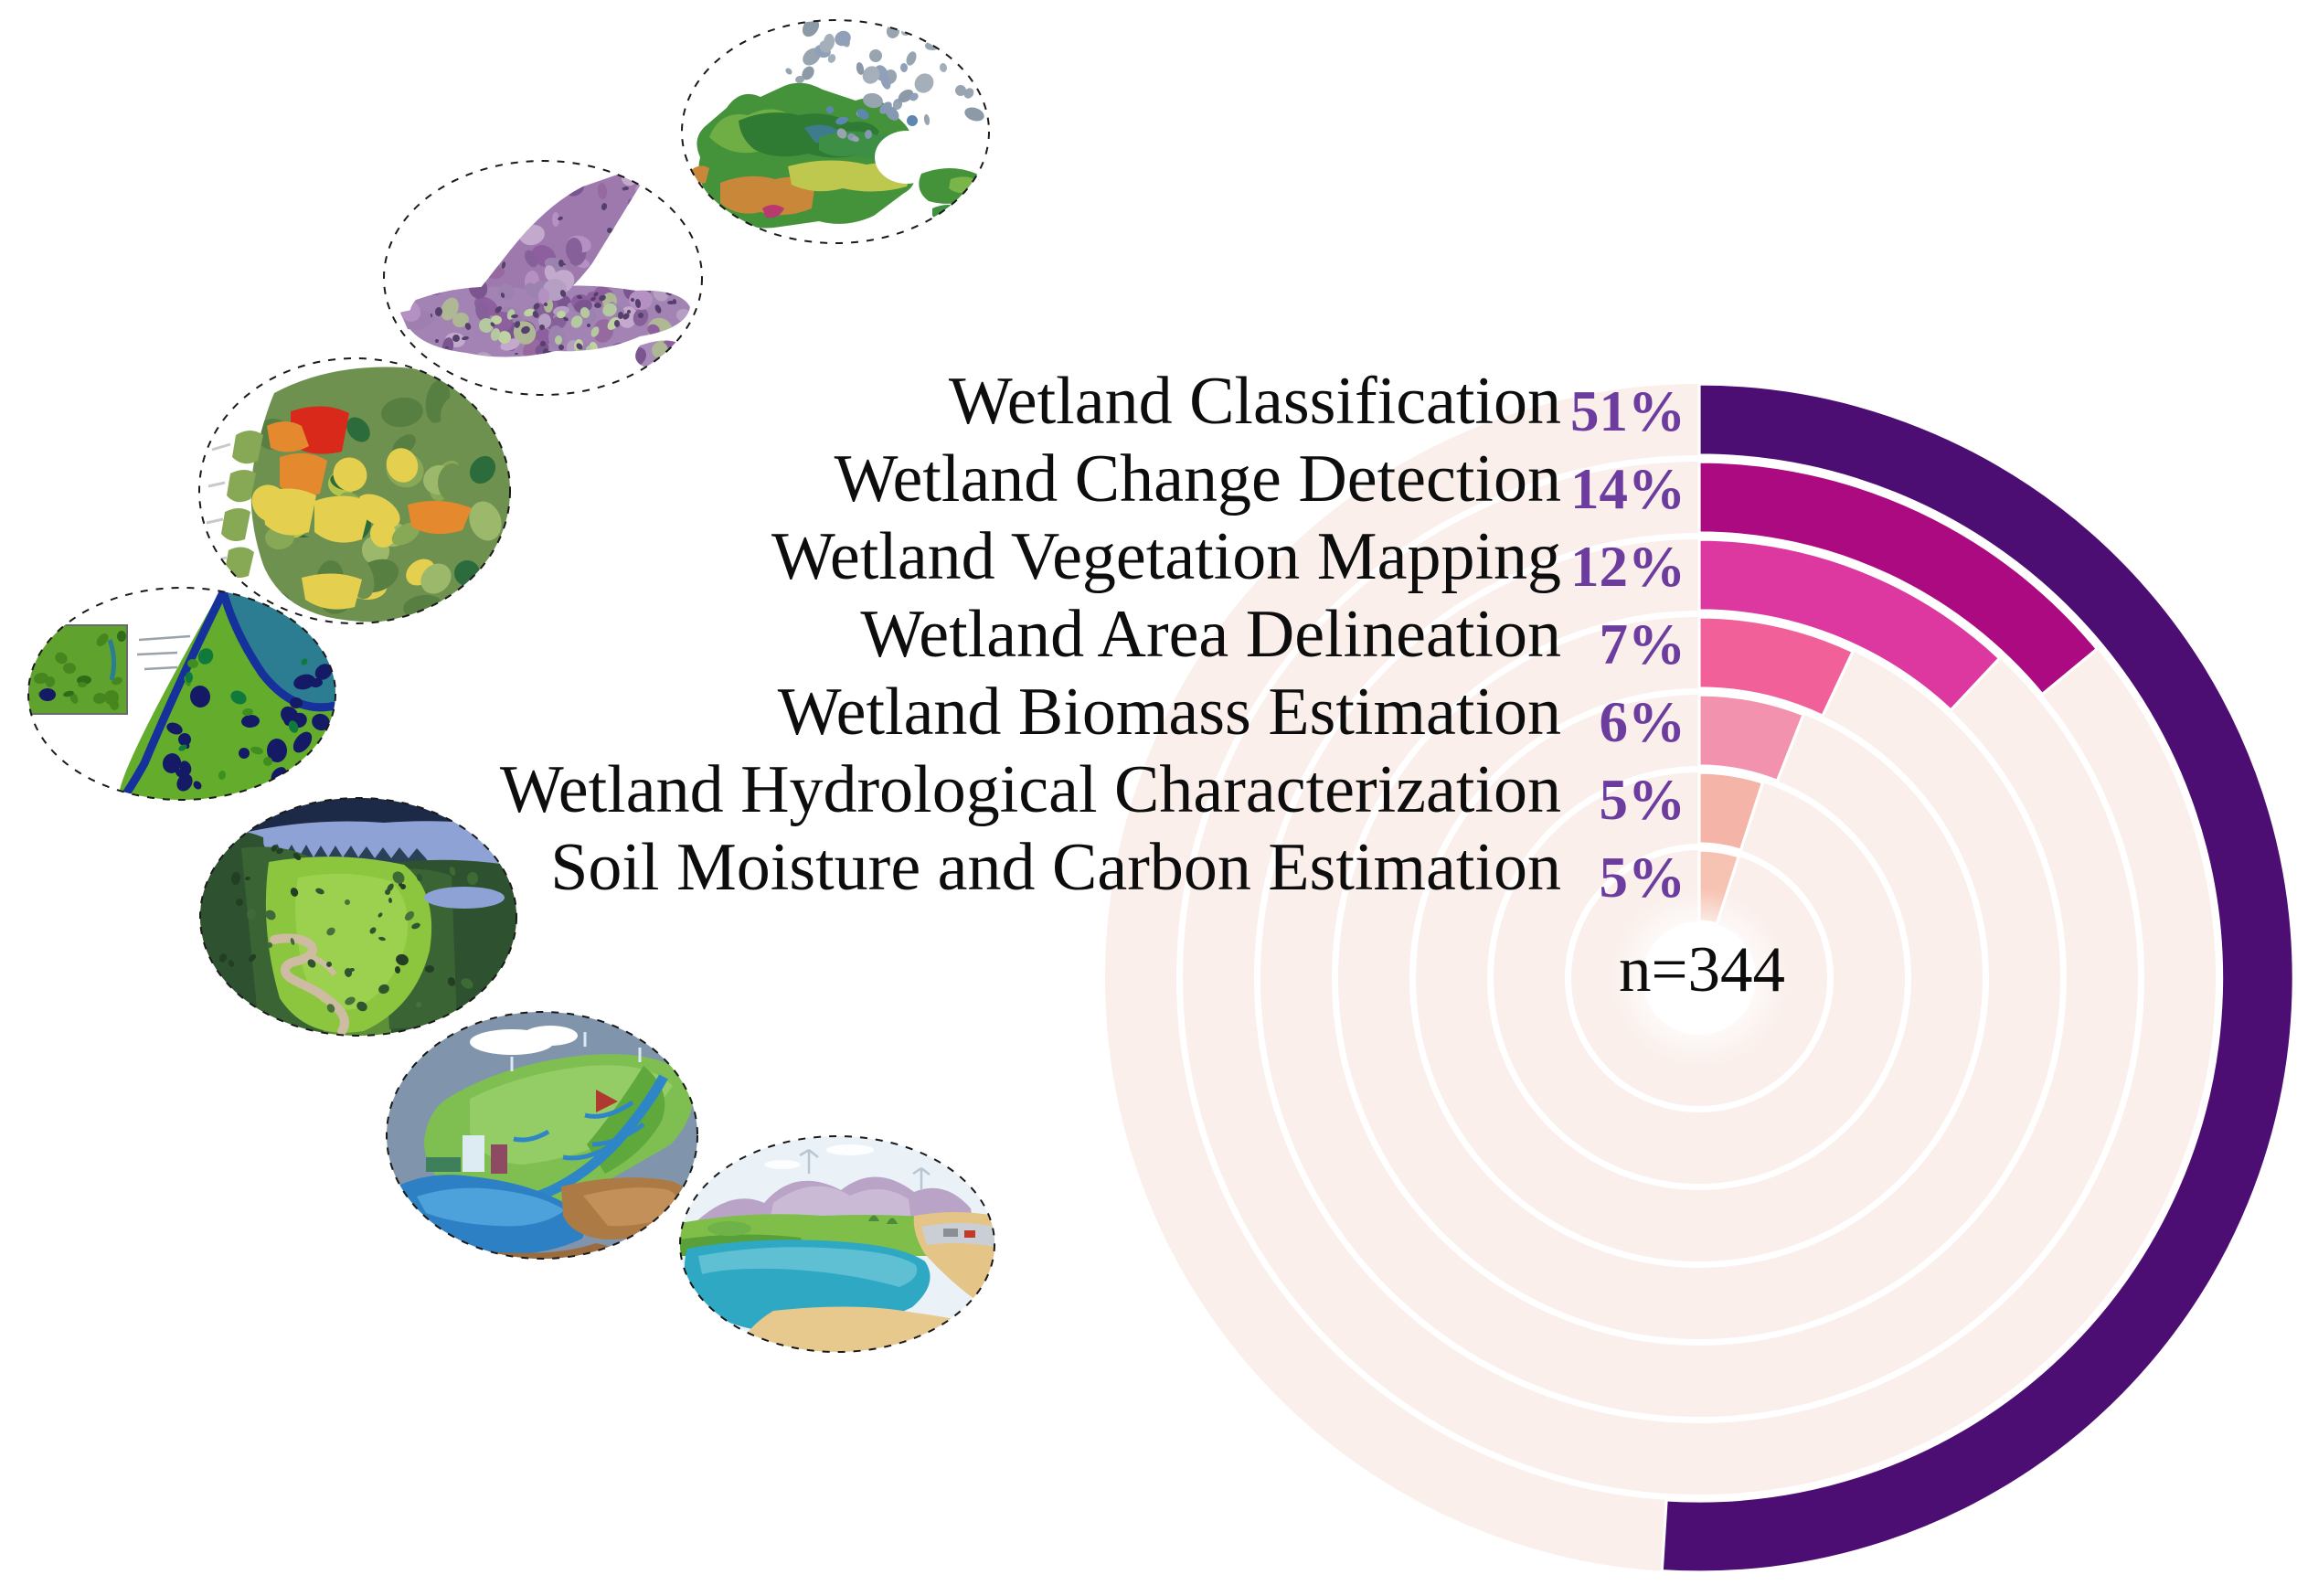 This screenshot has width=2297, height=1596. What do you see at coordinates (1169, 712) in the screenshot?
I see `svg-text: Wetland Biomass Estimation` at bounding box center [1169, 712].